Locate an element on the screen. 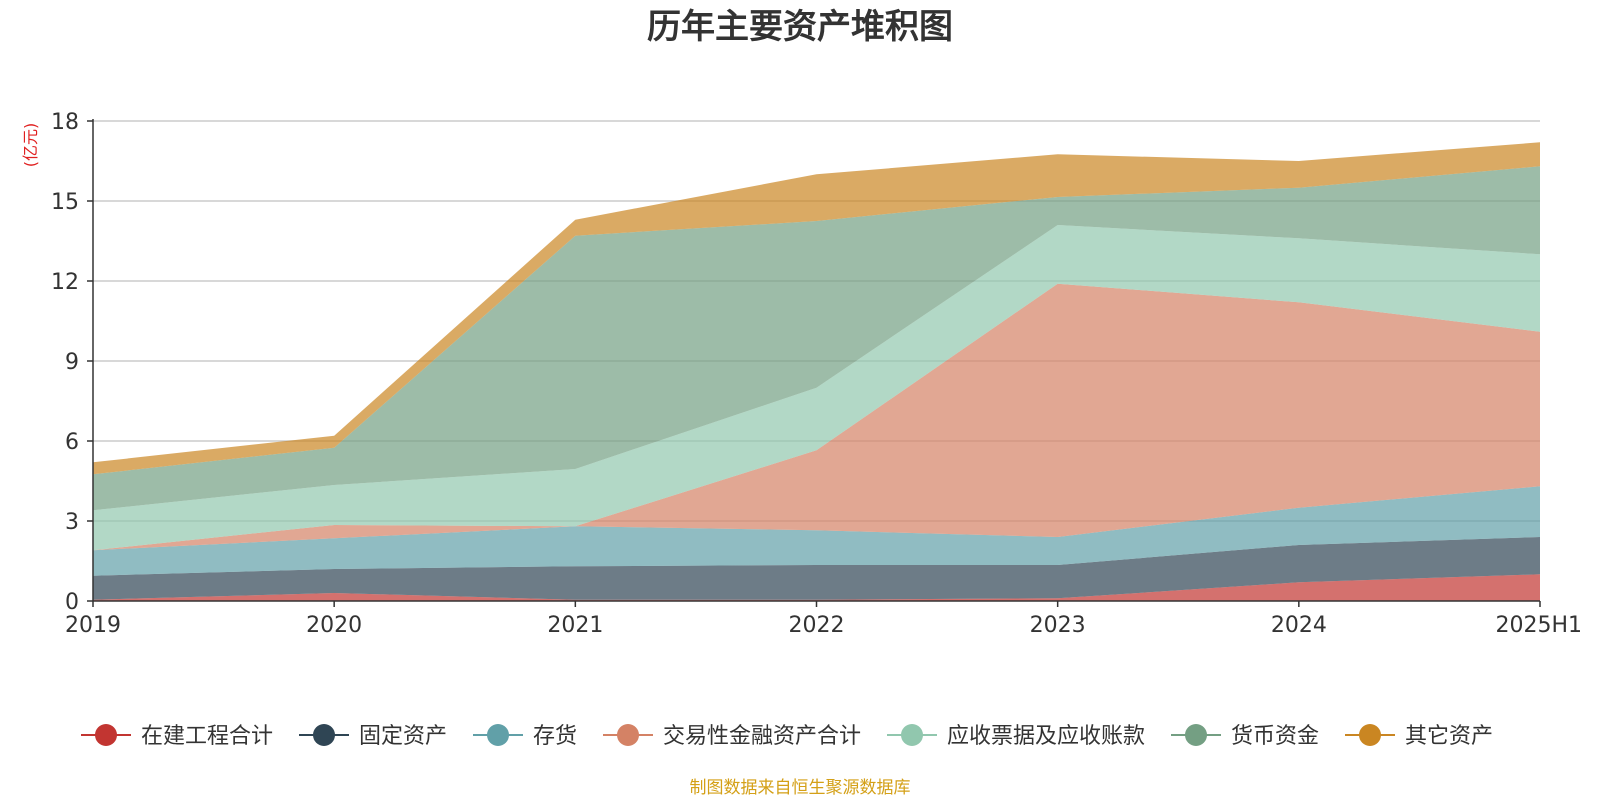 The width and height of the screenshot is (1600, 800). legend-item-3: 交易性金融资产合计 is located at coordinates (732, 736).